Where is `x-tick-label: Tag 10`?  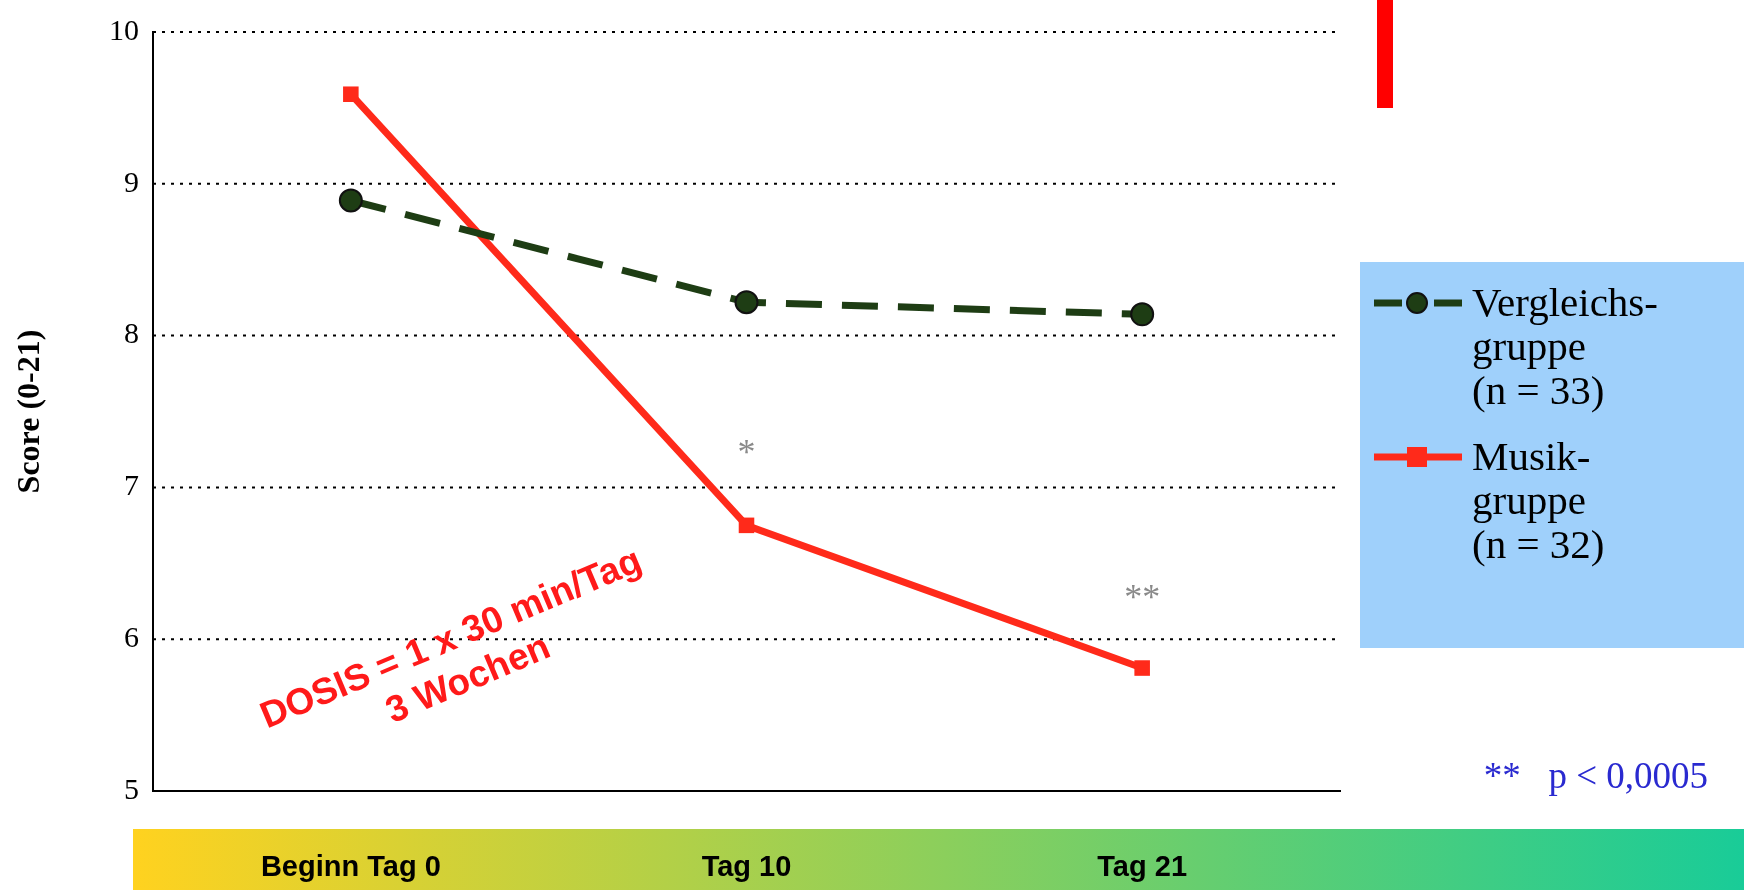
x-tick-label: Tag 10 is located at coordinates (746, 866).